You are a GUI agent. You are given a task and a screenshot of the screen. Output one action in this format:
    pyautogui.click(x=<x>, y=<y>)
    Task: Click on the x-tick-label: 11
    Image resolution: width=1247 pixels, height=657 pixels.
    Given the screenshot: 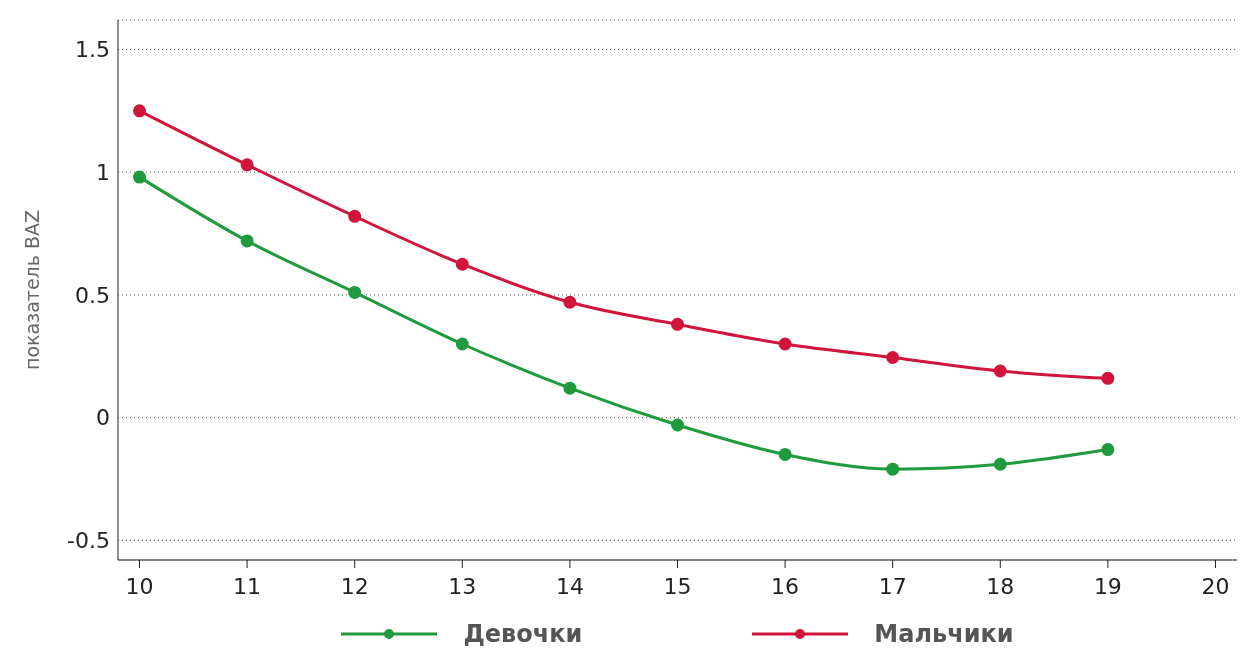 What is the action you would take?
    pyautogui.click(x=247, y=586)
    